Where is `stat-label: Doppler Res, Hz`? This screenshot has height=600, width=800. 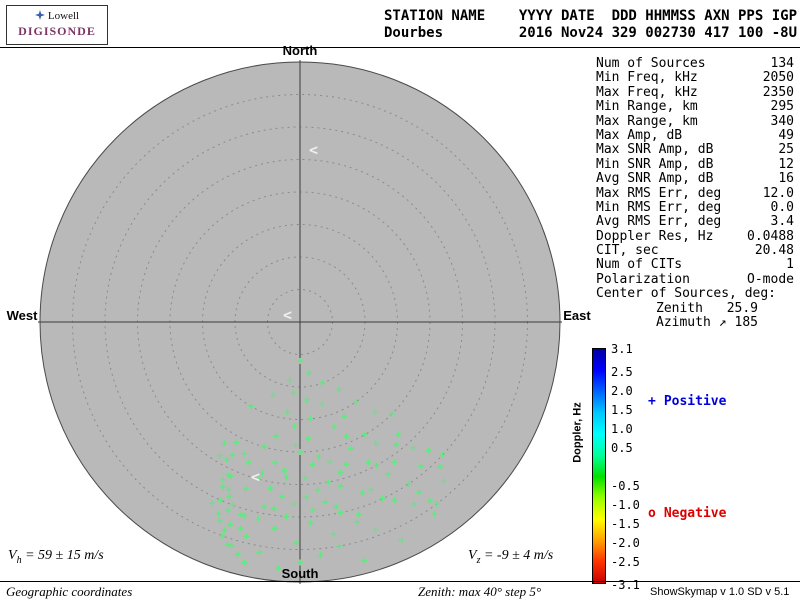 stat-label: Doppler Res, Hz is located at coordinates (655, 236).